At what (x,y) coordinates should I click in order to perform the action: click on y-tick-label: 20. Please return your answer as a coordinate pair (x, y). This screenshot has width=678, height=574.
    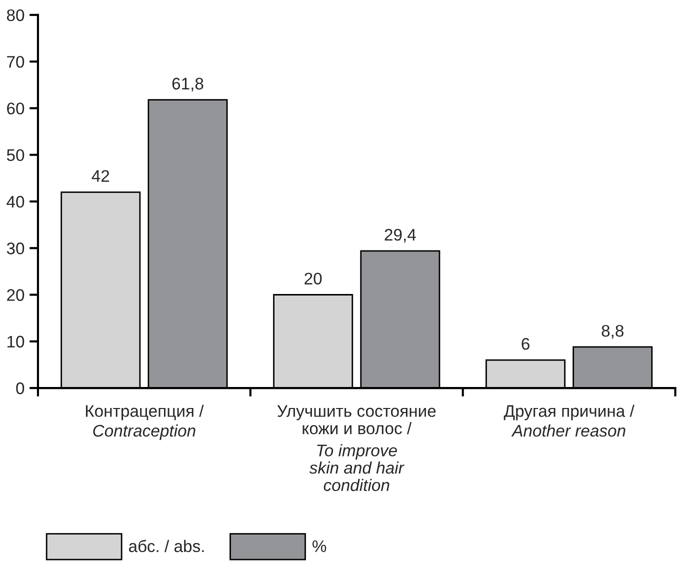
    Looking at the image, I should click on (15, 295).